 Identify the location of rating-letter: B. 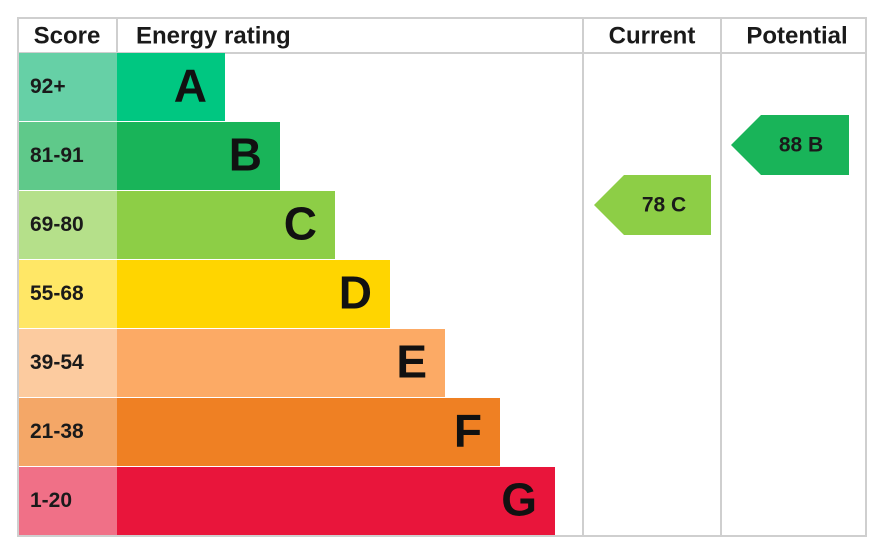
(245, 155).